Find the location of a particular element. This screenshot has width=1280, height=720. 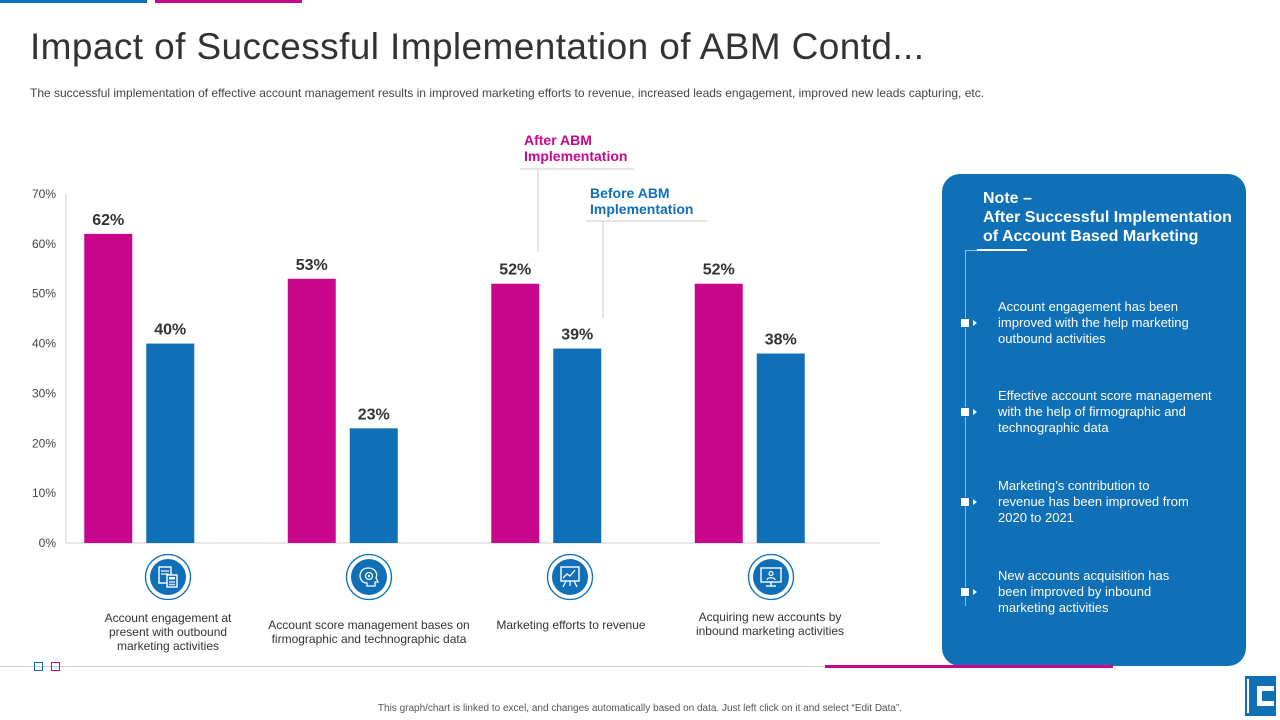

after-abm-annotation: After ABM Implementation is located at coordinates (576, 148).